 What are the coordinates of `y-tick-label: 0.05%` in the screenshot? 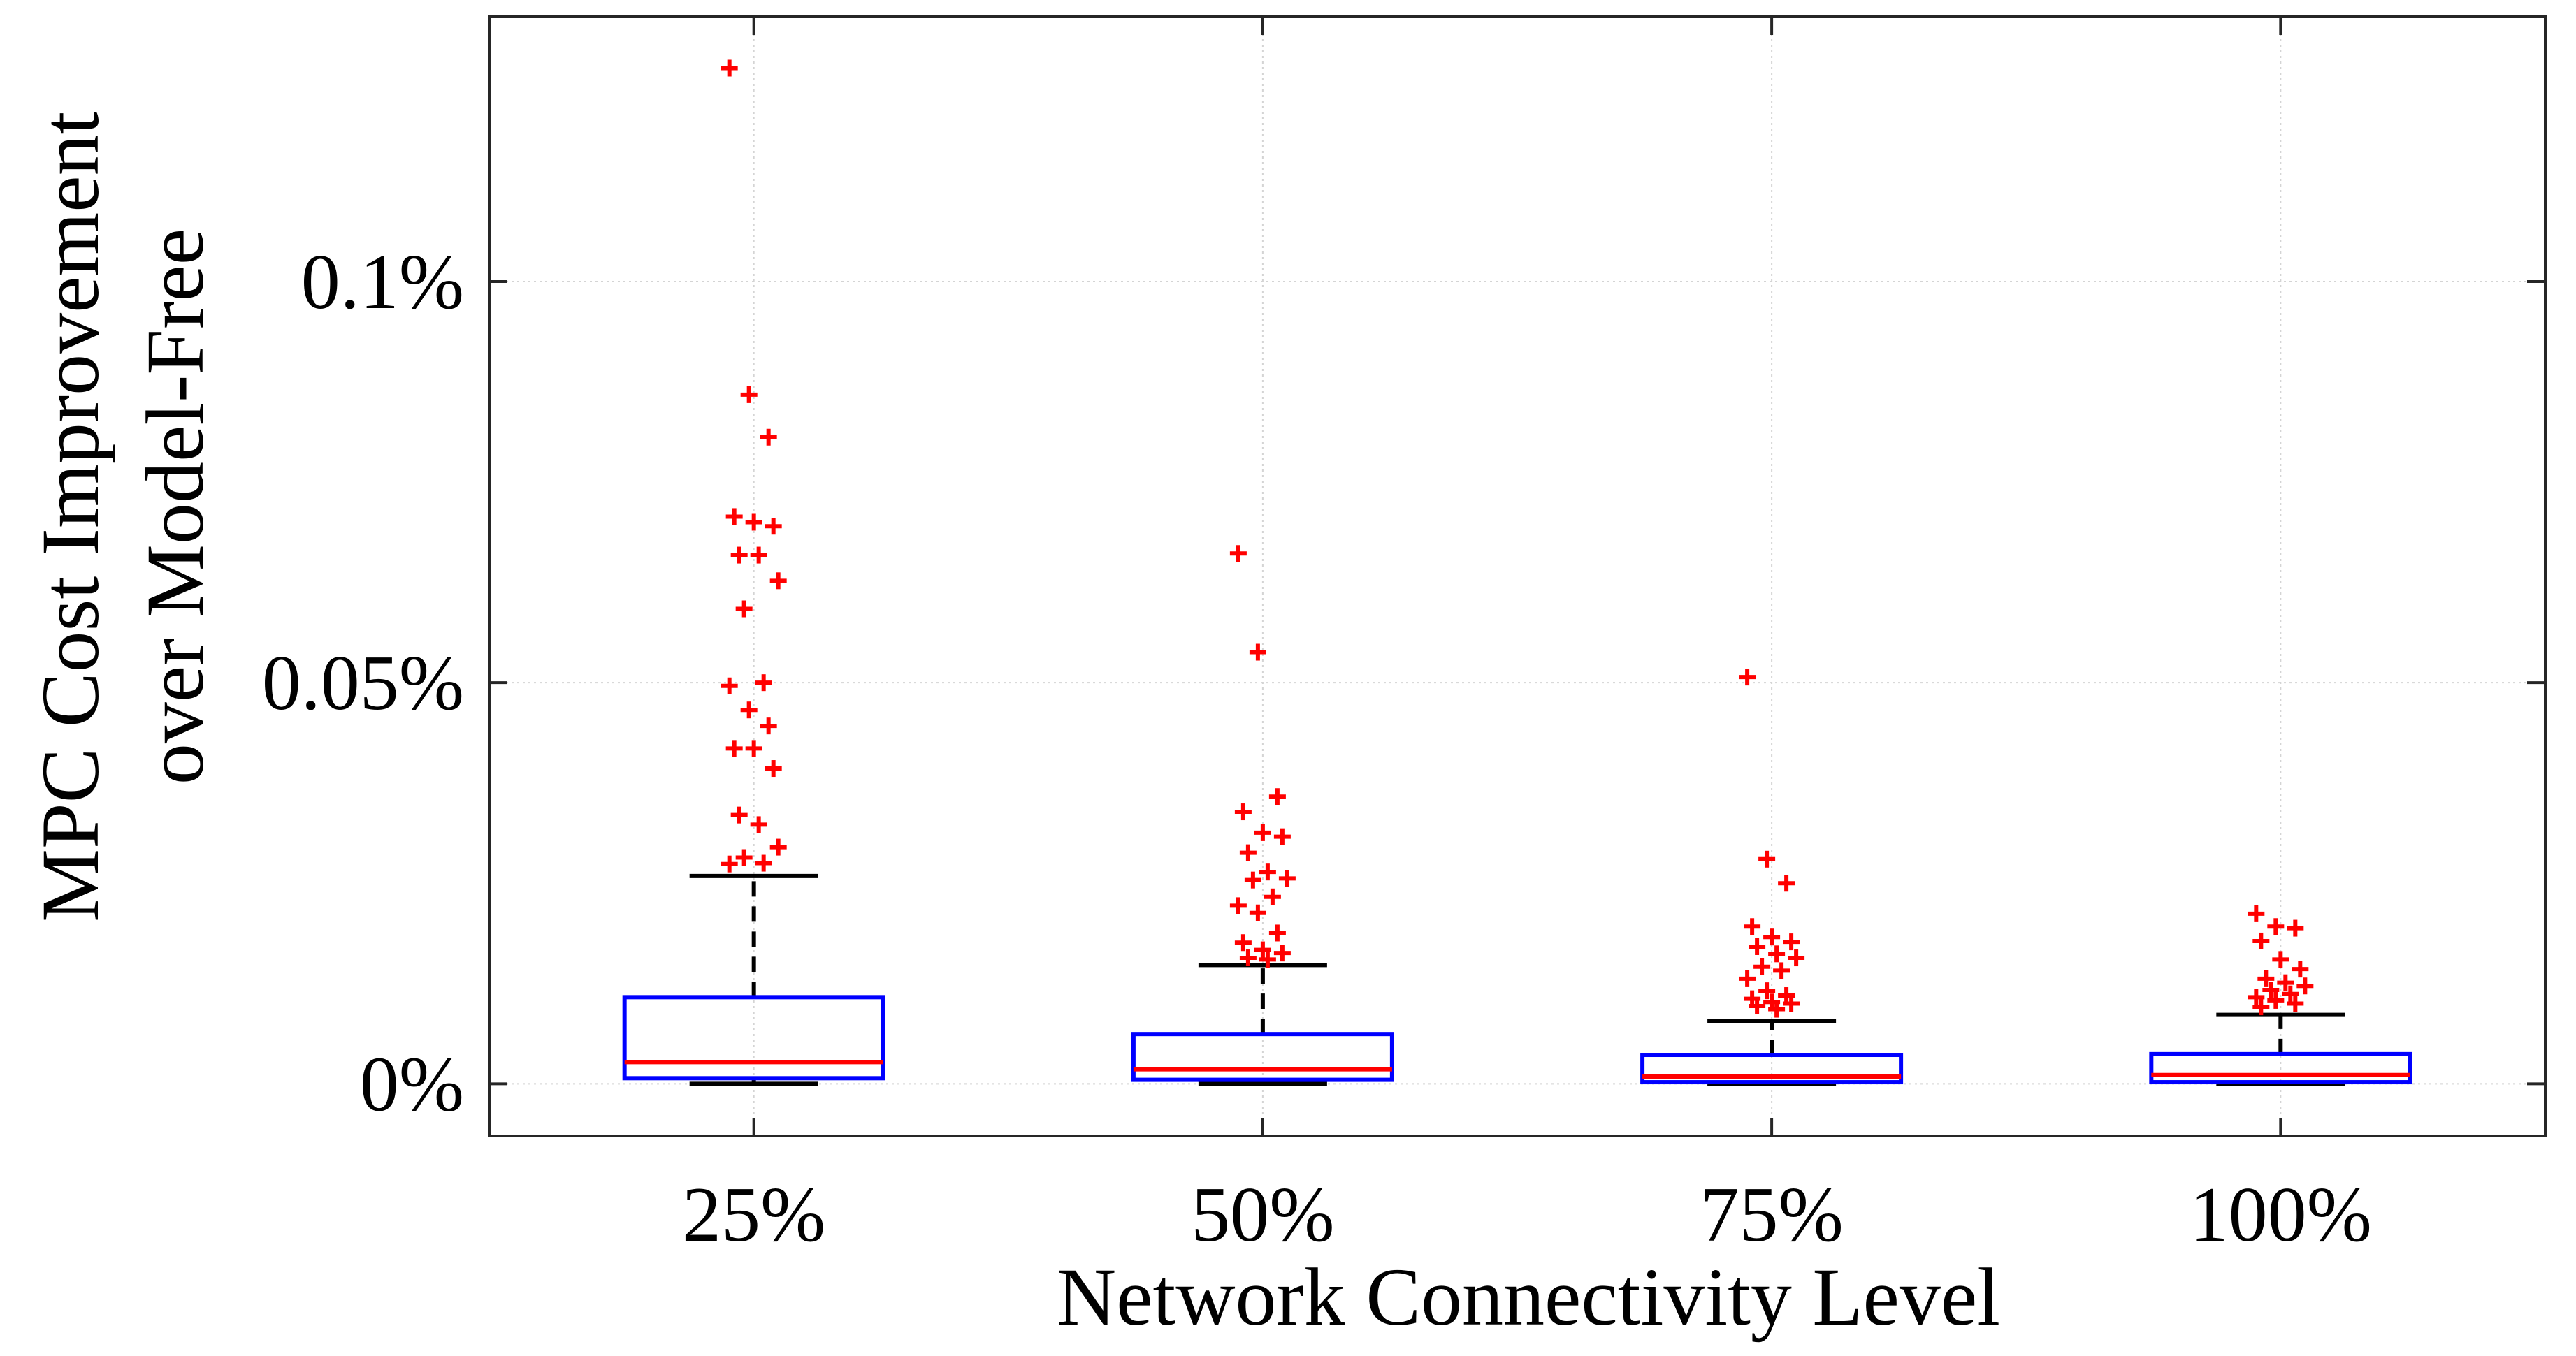 It's located at (363, 683).